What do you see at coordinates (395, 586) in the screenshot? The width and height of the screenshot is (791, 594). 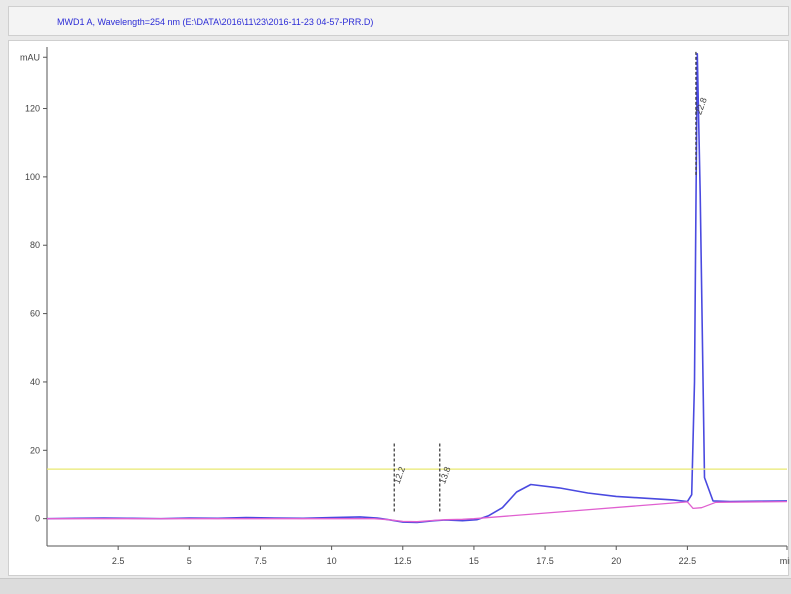 I see `status-strip` at bounding box center [395, 586].